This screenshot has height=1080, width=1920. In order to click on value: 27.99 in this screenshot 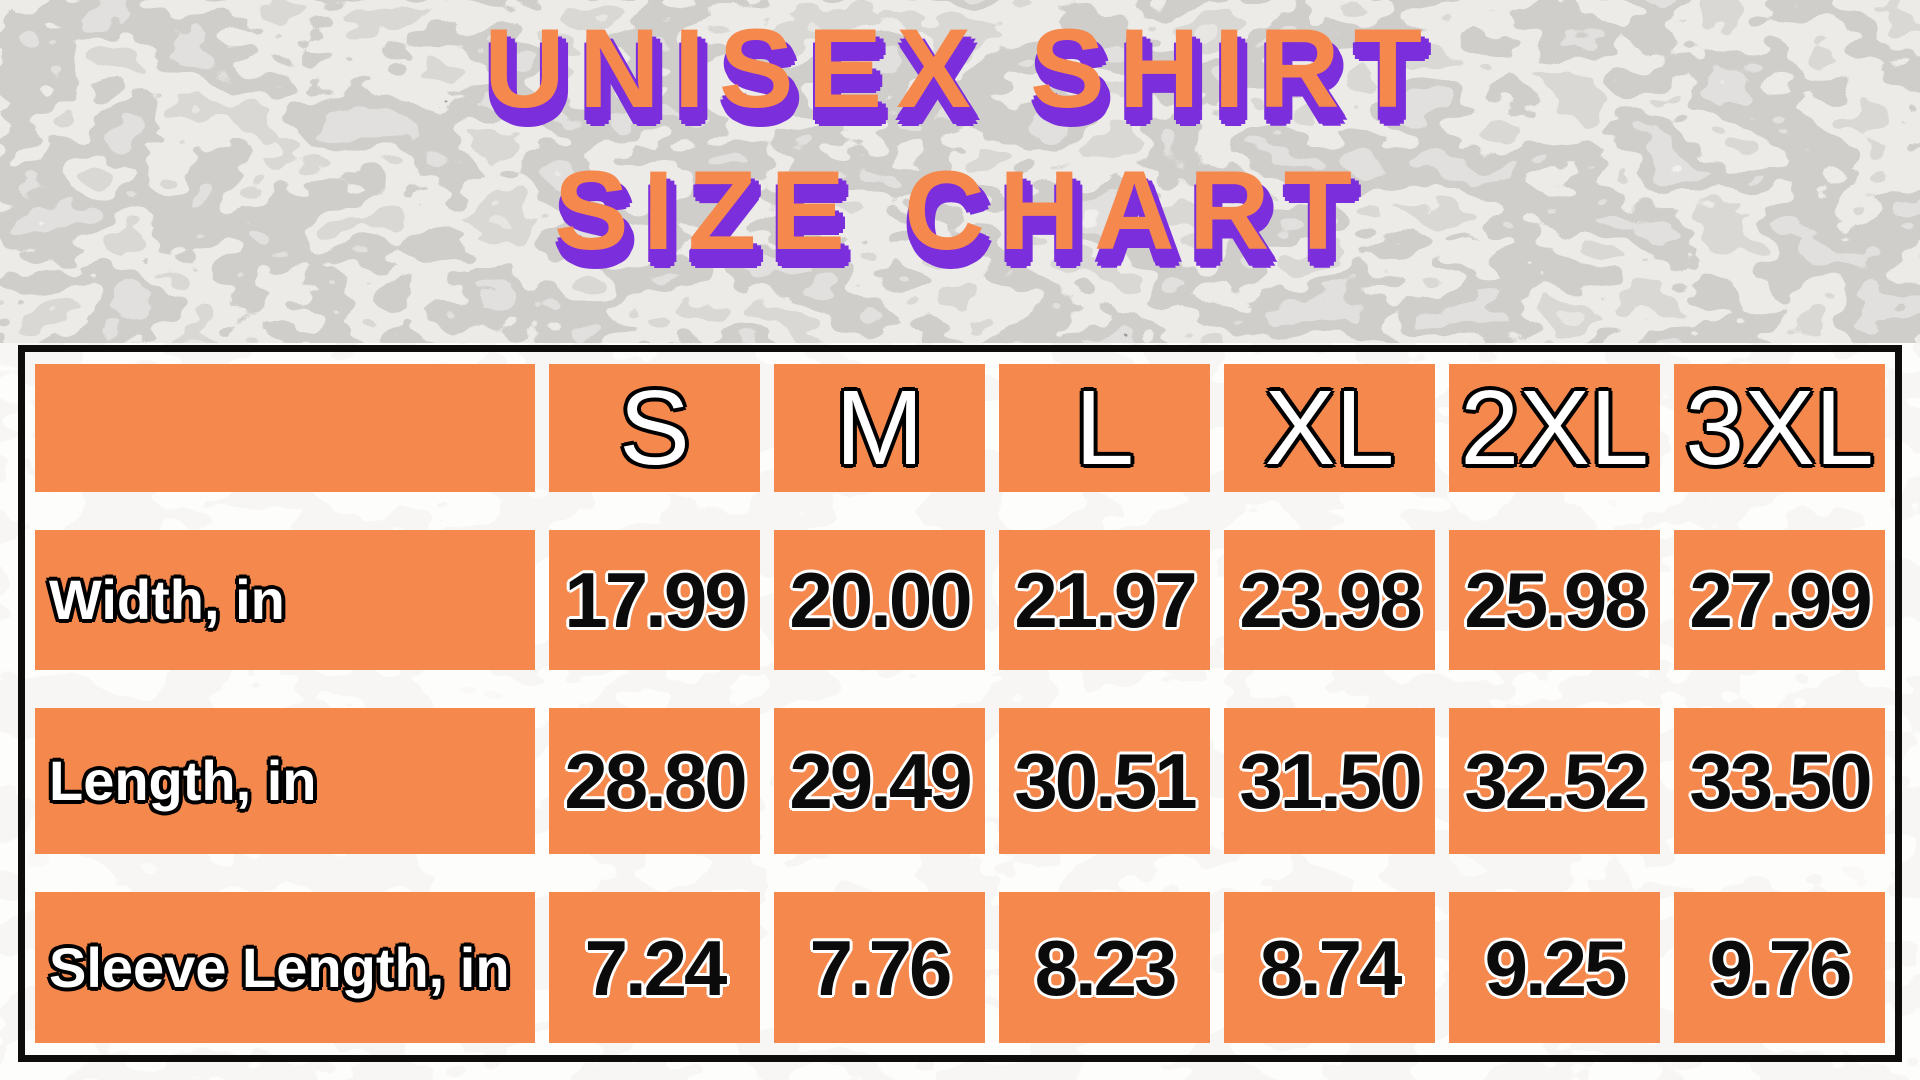, I will do `click(1780, 600)`.